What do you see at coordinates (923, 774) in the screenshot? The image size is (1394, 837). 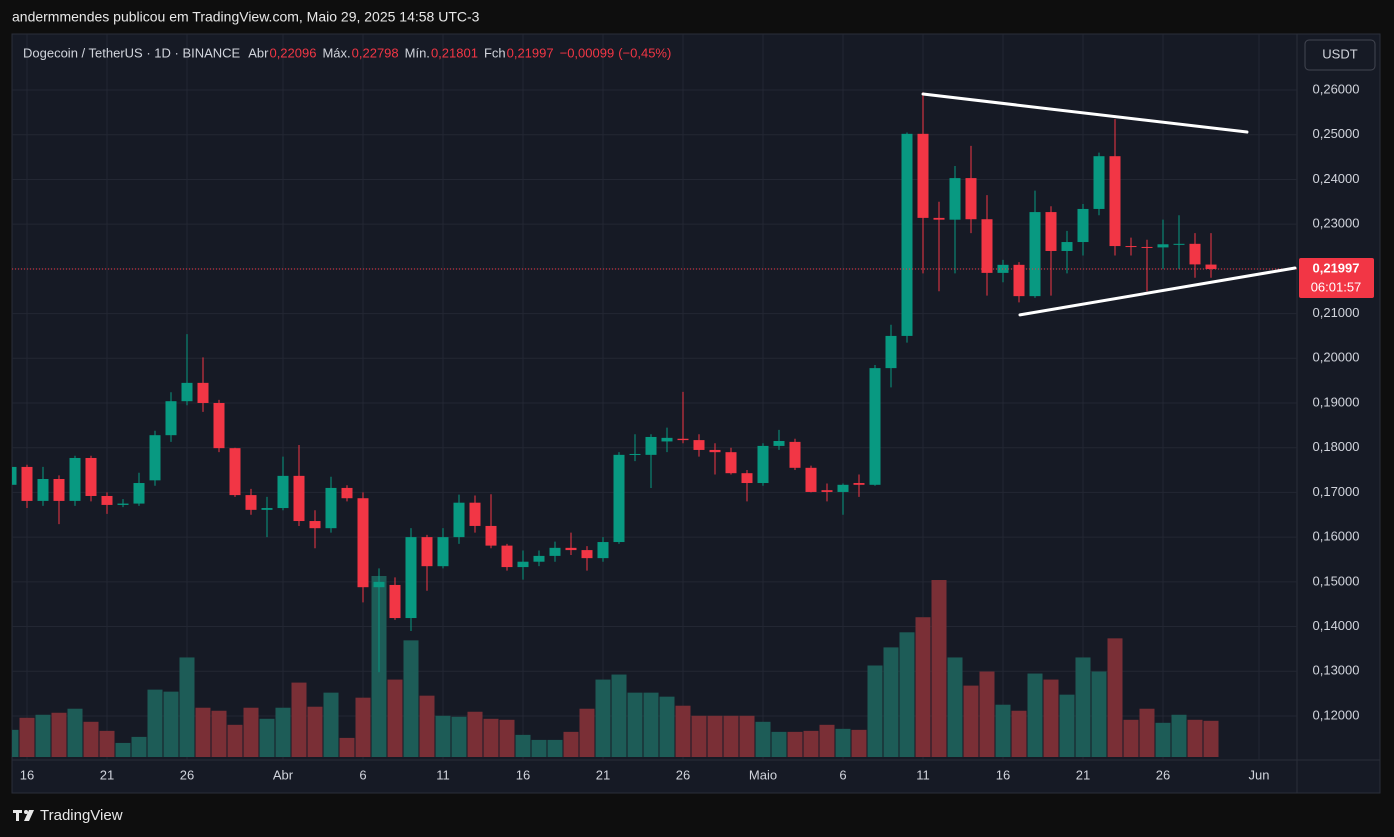 I see `x-tick-label: 11` at bounding box center [923, 774].